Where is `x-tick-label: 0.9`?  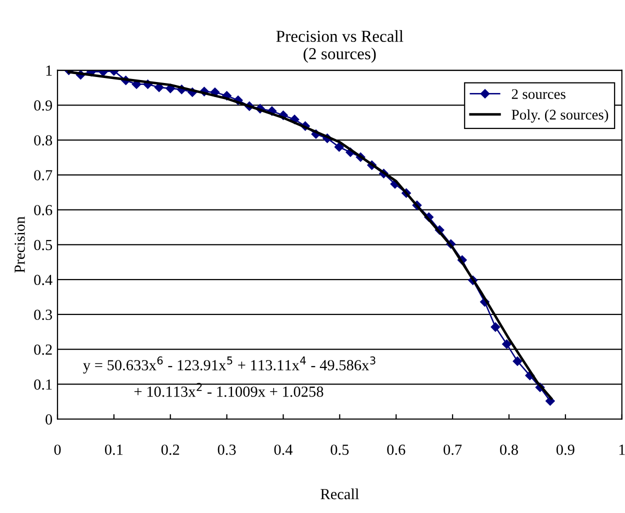 x-tick-label: 0.9 is located at coordinates (565, 449).